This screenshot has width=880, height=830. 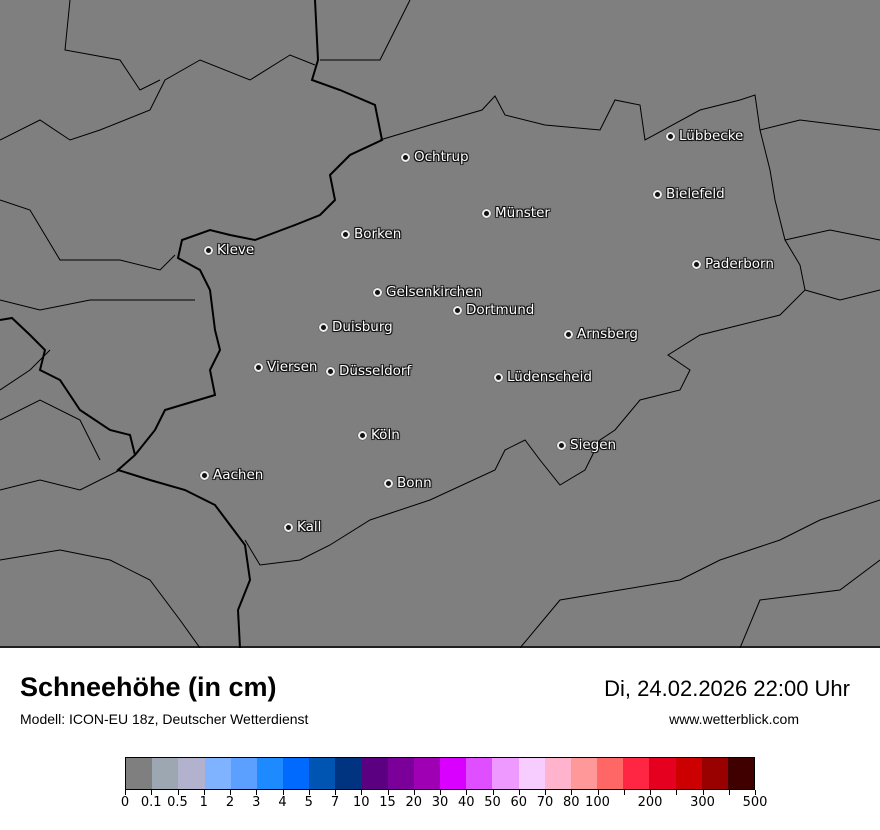 What do you see at coordinates (148, 687) in the screenshot?
I see `map-title: Schneehöhe (in cm)` at bounding box center [148, 687].